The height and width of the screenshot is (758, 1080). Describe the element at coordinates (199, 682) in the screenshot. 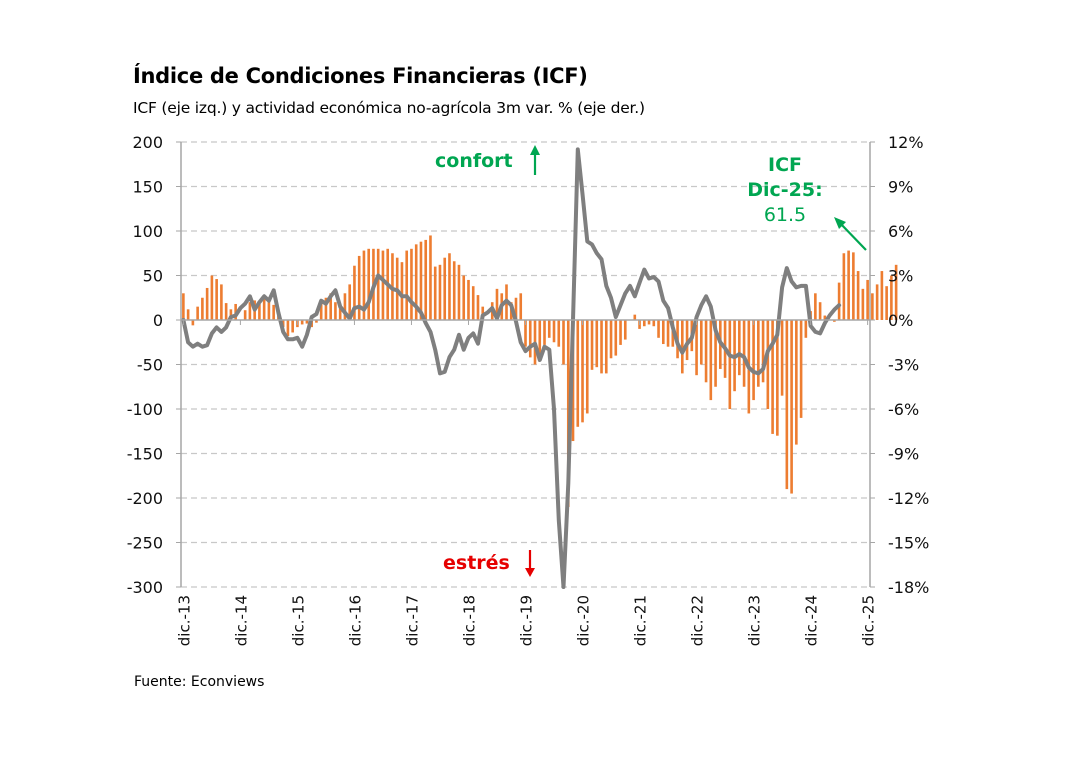

I see `source-note: Fuente: Econviews` at that location.